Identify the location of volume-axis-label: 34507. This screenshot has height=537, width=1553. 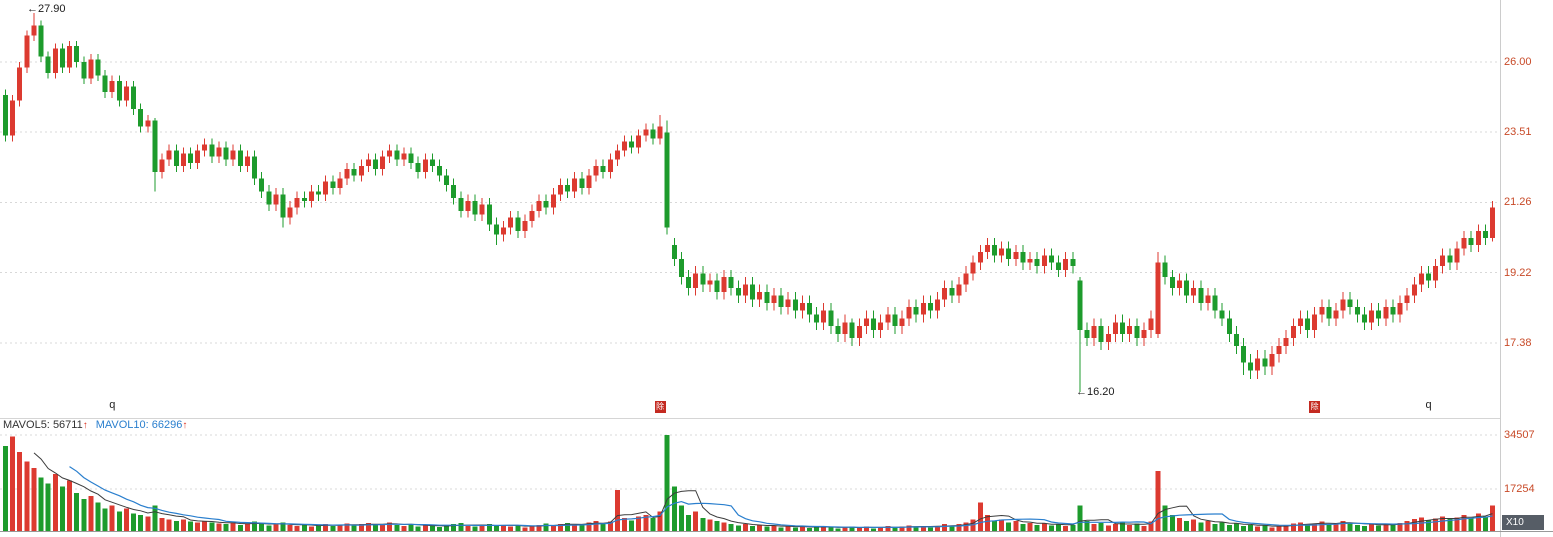
(1519, 435).